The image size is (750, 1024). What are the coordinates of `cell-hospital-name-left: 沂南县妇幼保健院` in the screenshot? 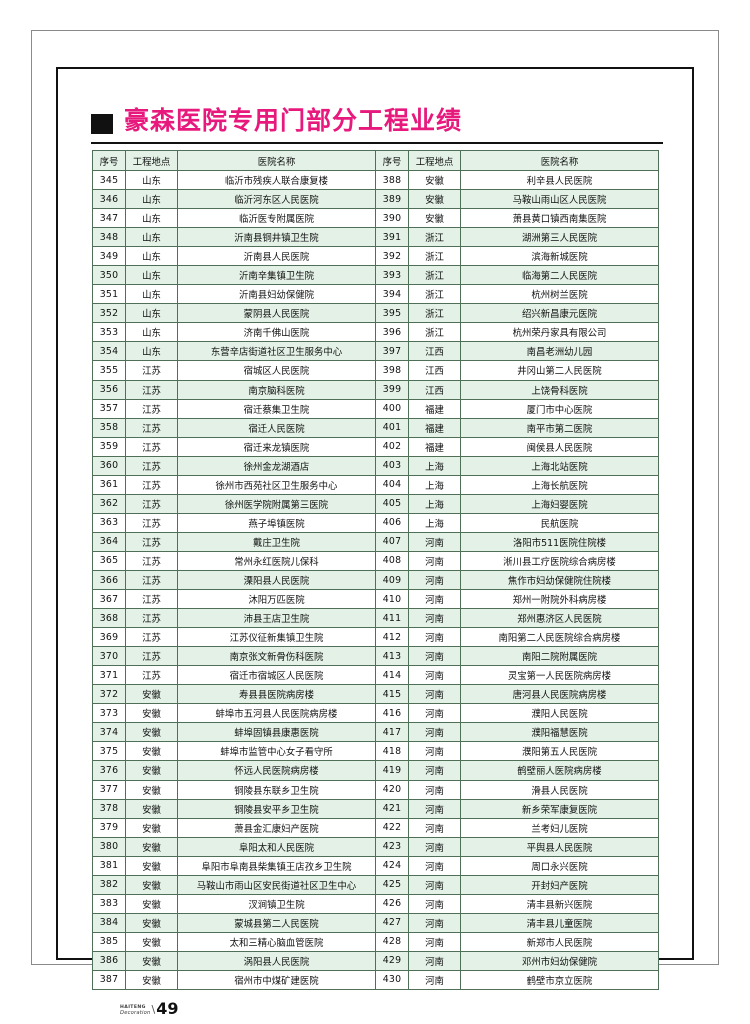 It's located at (276, 294).